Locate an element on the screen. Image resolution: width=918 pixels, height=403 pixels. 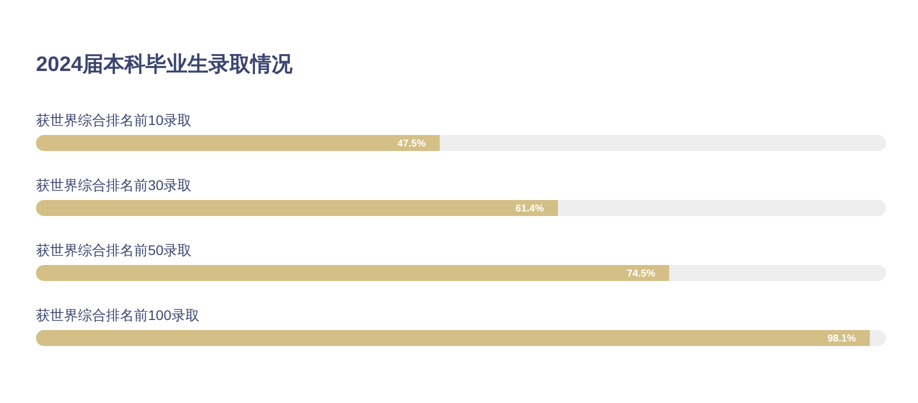
y-tick-label: 获世界综合排名前50录取 is located at coordinates (114, 250).